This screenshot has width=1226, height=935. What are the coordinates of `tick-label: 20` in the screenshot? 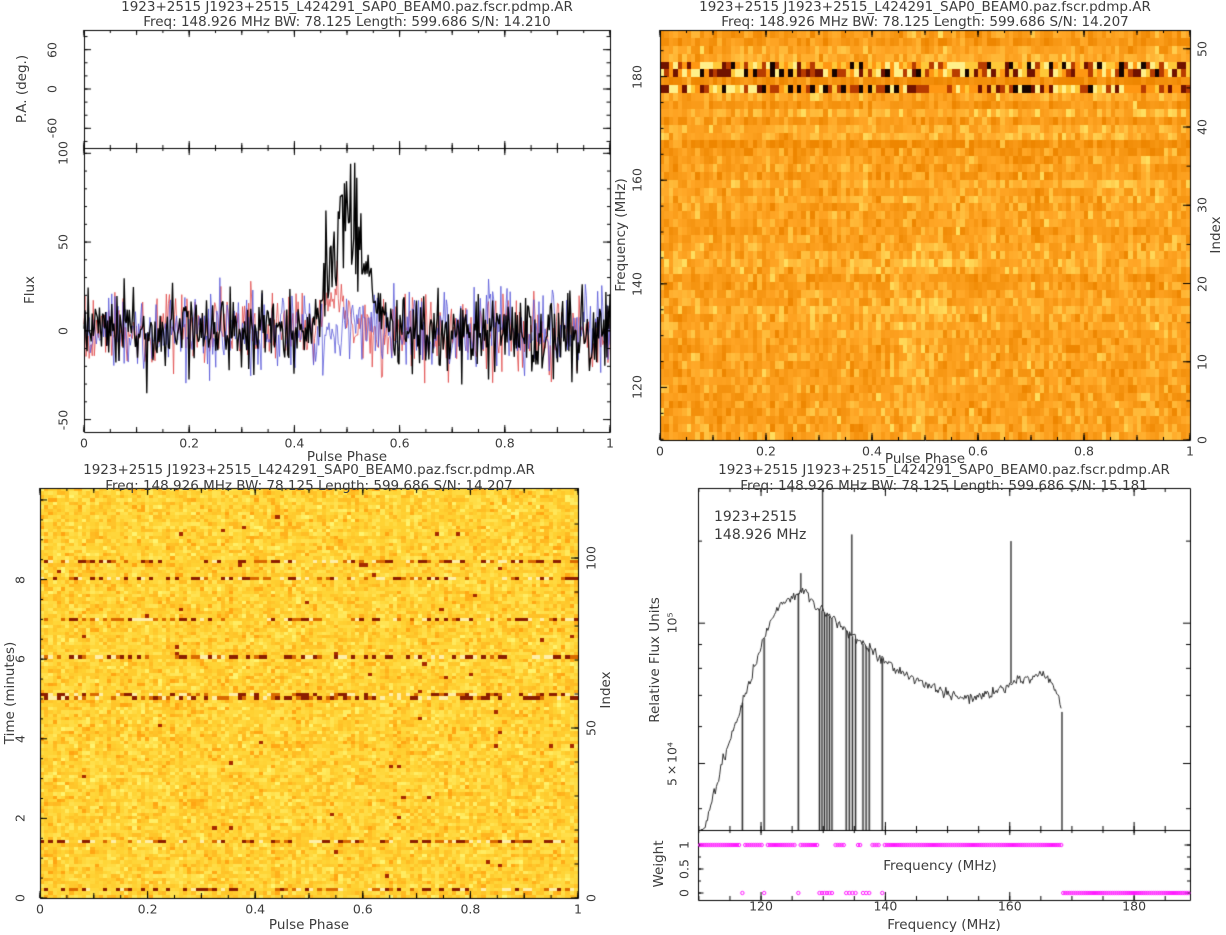 It's located at (1202, 283).